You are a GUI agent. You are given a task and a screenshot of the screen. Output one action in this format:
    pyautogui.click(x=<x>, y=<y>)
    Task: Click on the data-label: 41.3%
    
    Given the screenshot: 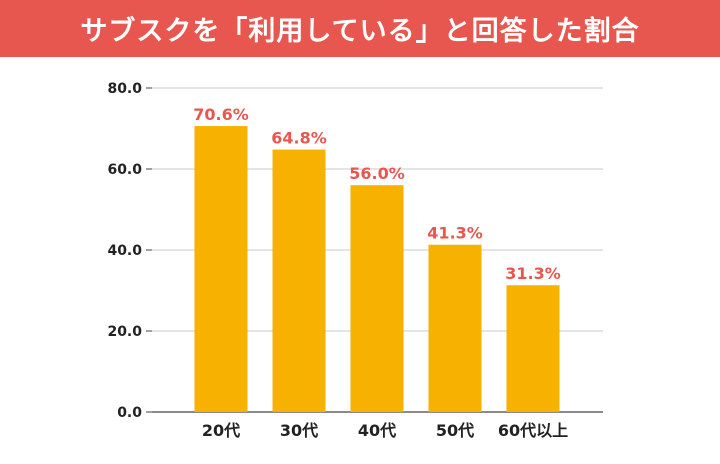 What is the action you would take?
    pyautogui.click(x=455, y=233)
    